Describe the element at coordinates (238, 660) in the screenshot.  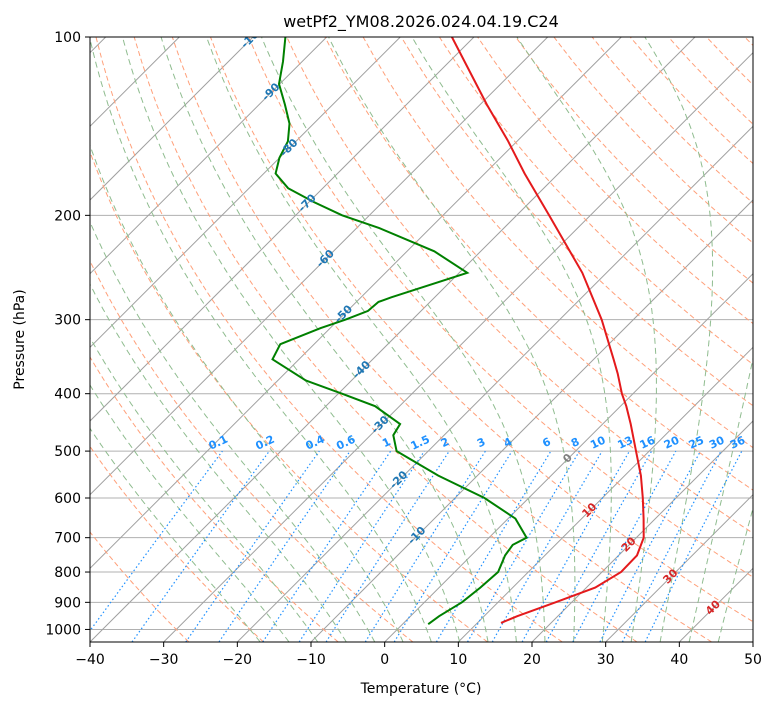
I see `x-tick-label: −20` at that location.